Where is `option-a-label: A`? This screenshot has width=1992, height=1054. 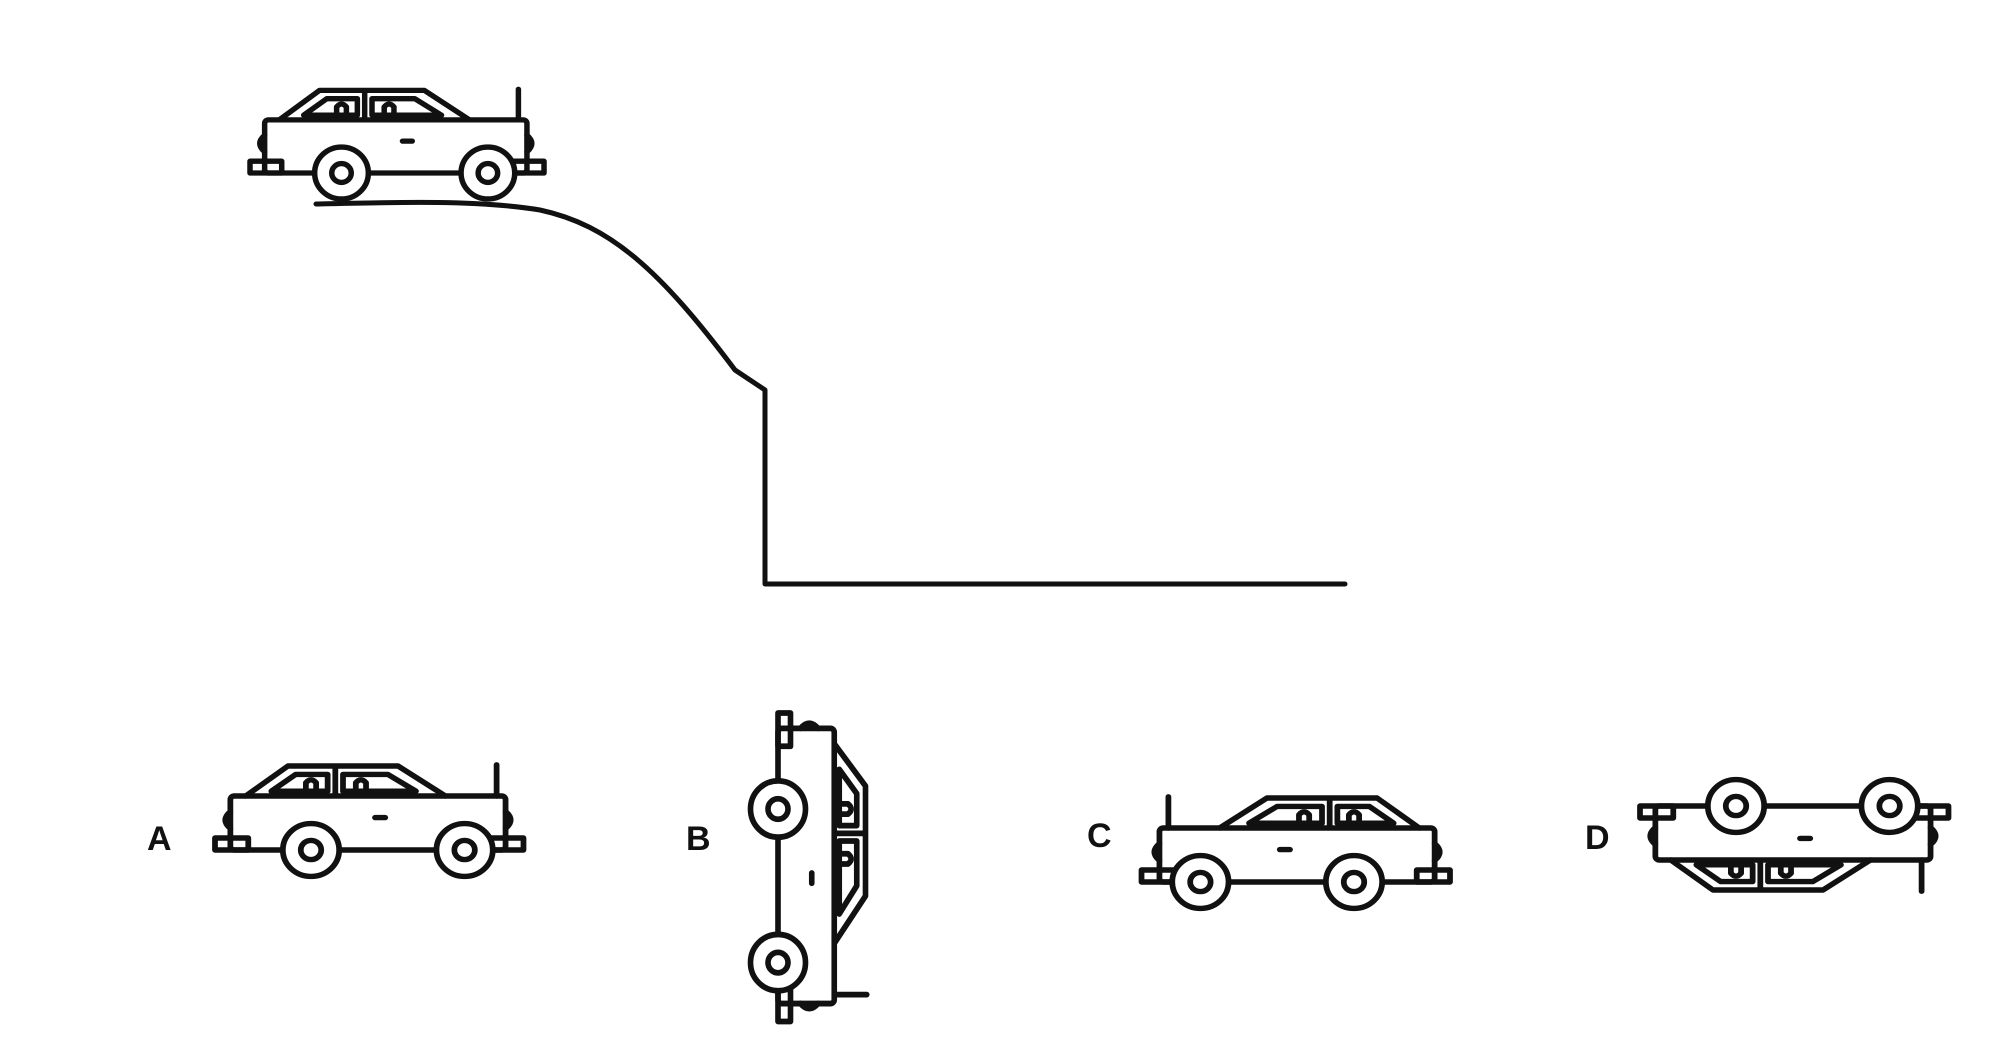
option-a-label: A is located at coordinates (159, 839).